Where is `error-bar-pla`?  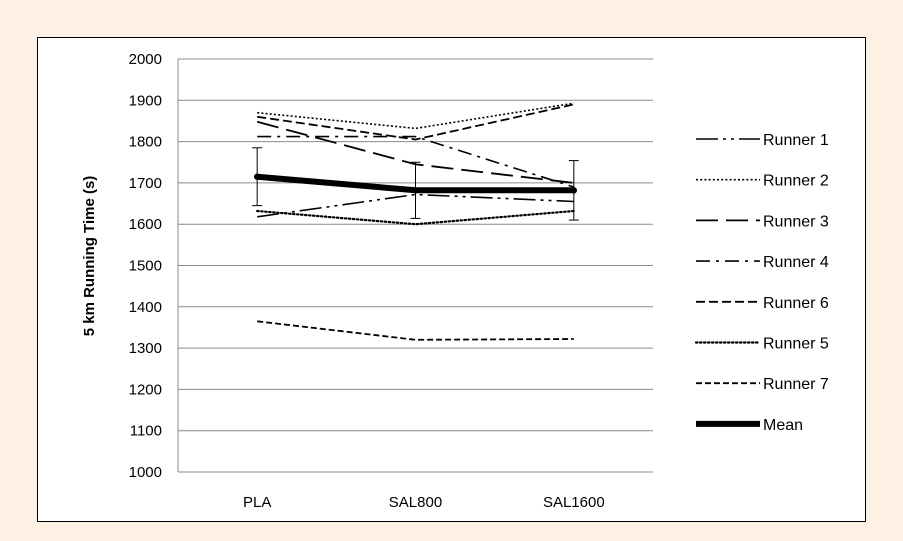
error-bar-pla is located at coordinates (257, 177).